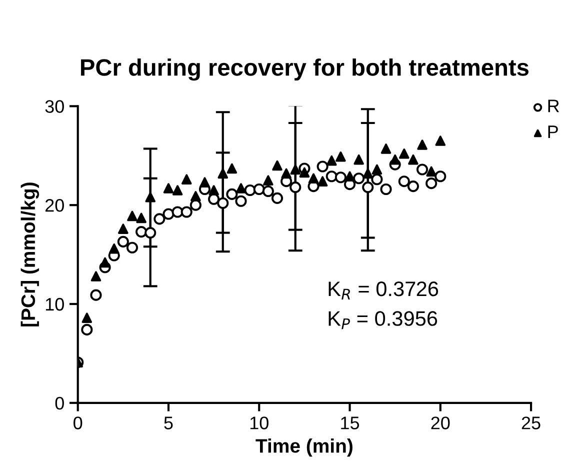 The image size is (581, 474). Describe the element at coordinates (54, 106) in the screenshot. I see `y-tick-label: 30` at that location.